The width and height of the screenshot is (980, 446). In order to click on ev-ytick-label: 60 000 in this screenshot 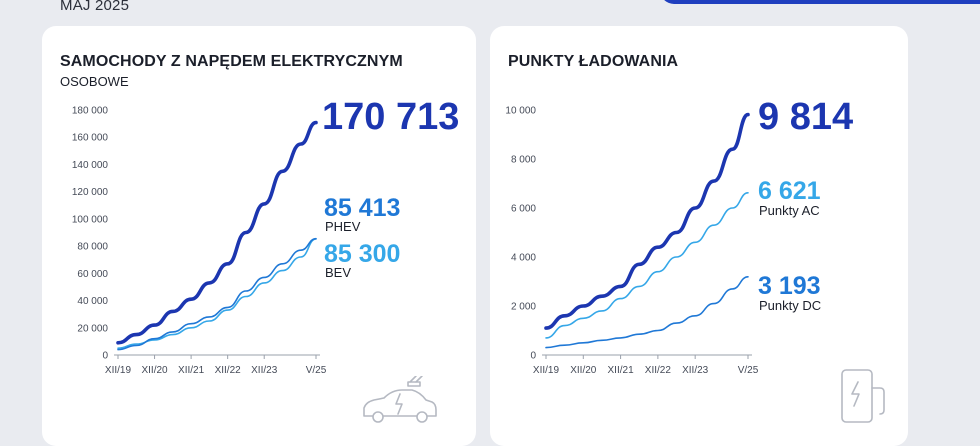, I will do `click(92, 274)`.